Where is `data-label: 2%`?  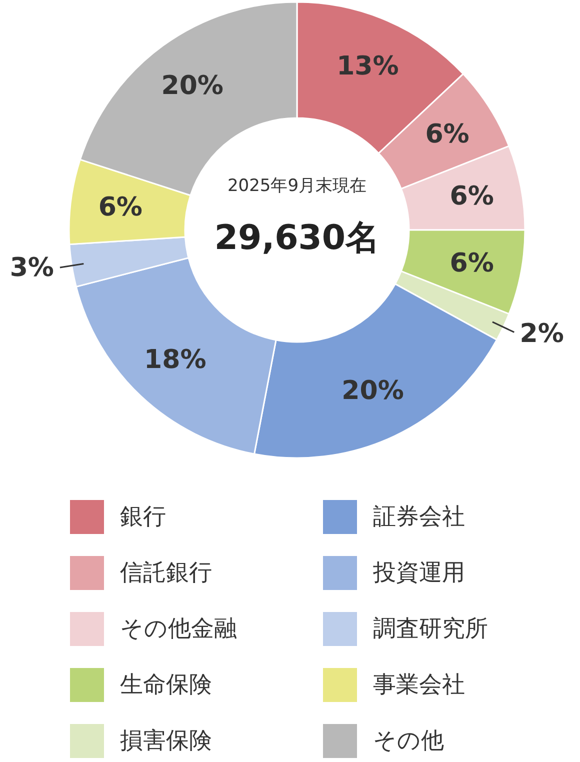 data-label: 2% is located at coordinates (542, 333).